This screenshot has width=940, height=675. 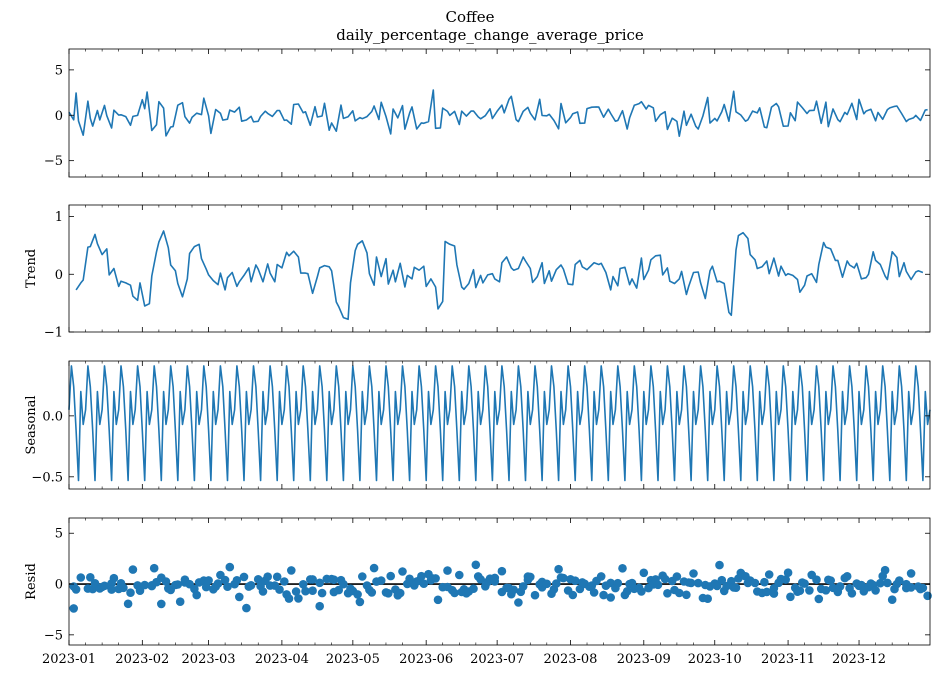 I want to click on series-line, so click(x=498, y=113).